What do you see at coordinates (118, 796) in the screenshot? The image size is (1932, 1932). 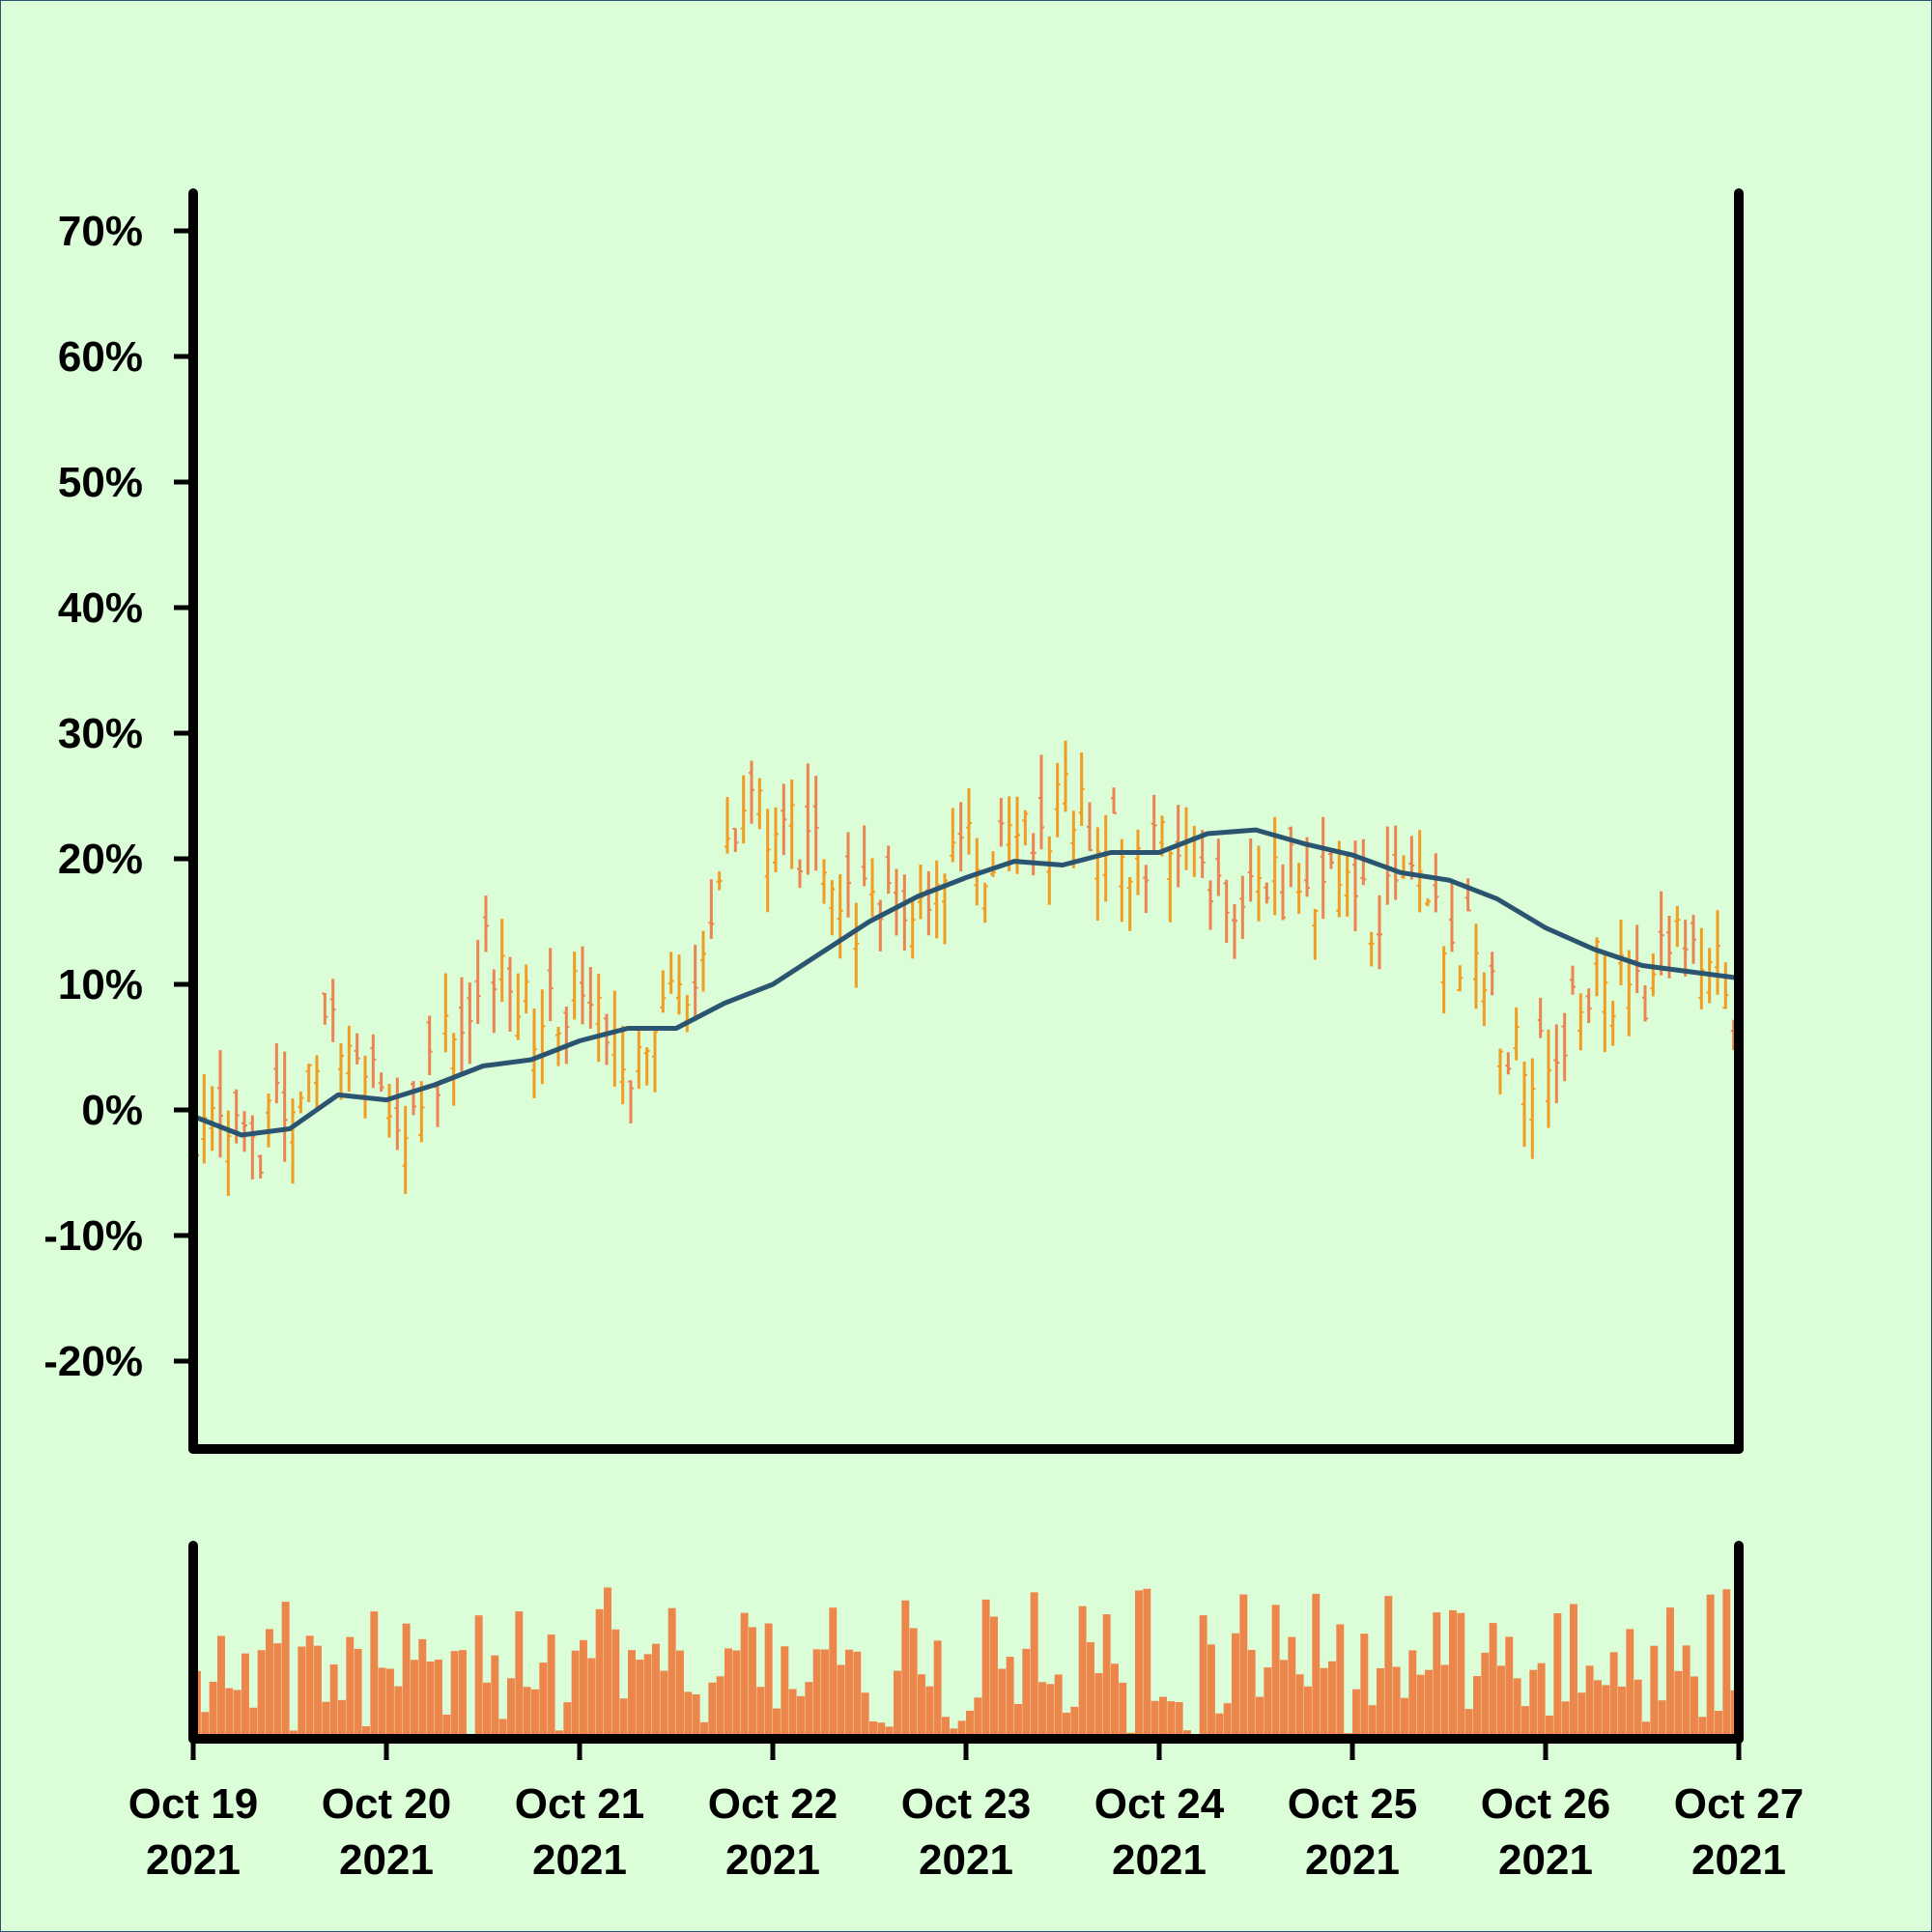 I see `y-axis: 70% 60% 50% 40% 30% 20% 10% 0% -10% -20%` at bounding box center [118, 796].